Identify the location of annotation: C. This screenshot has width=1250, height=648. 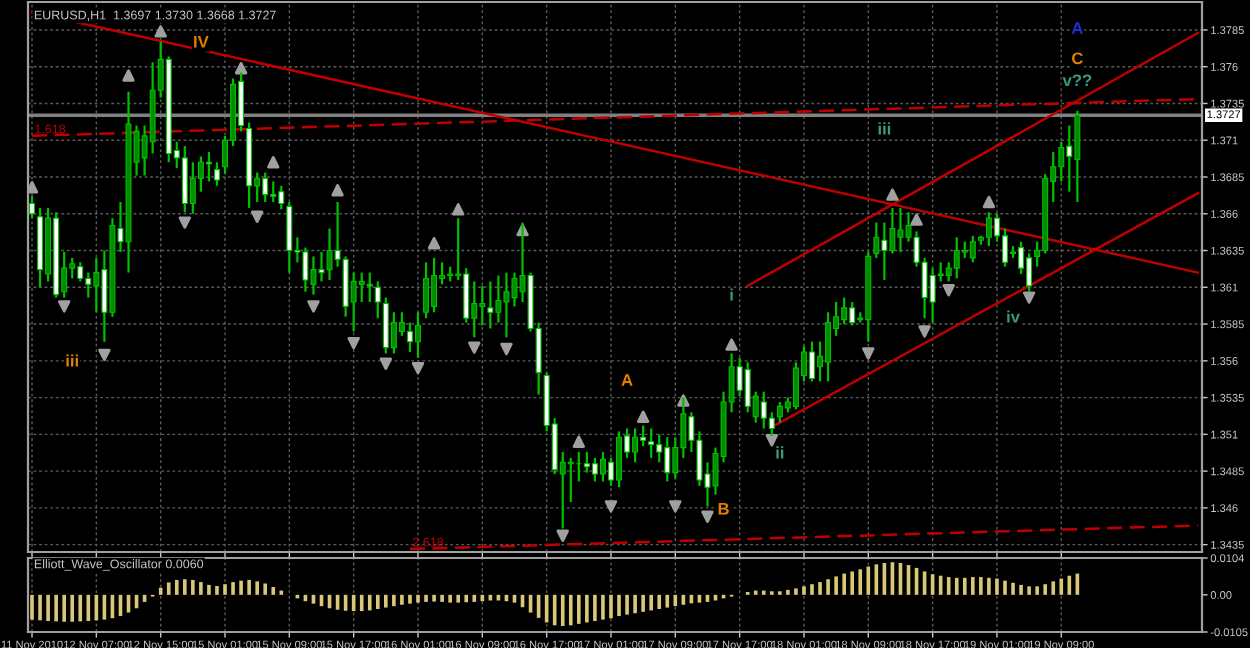
(1077, 58).